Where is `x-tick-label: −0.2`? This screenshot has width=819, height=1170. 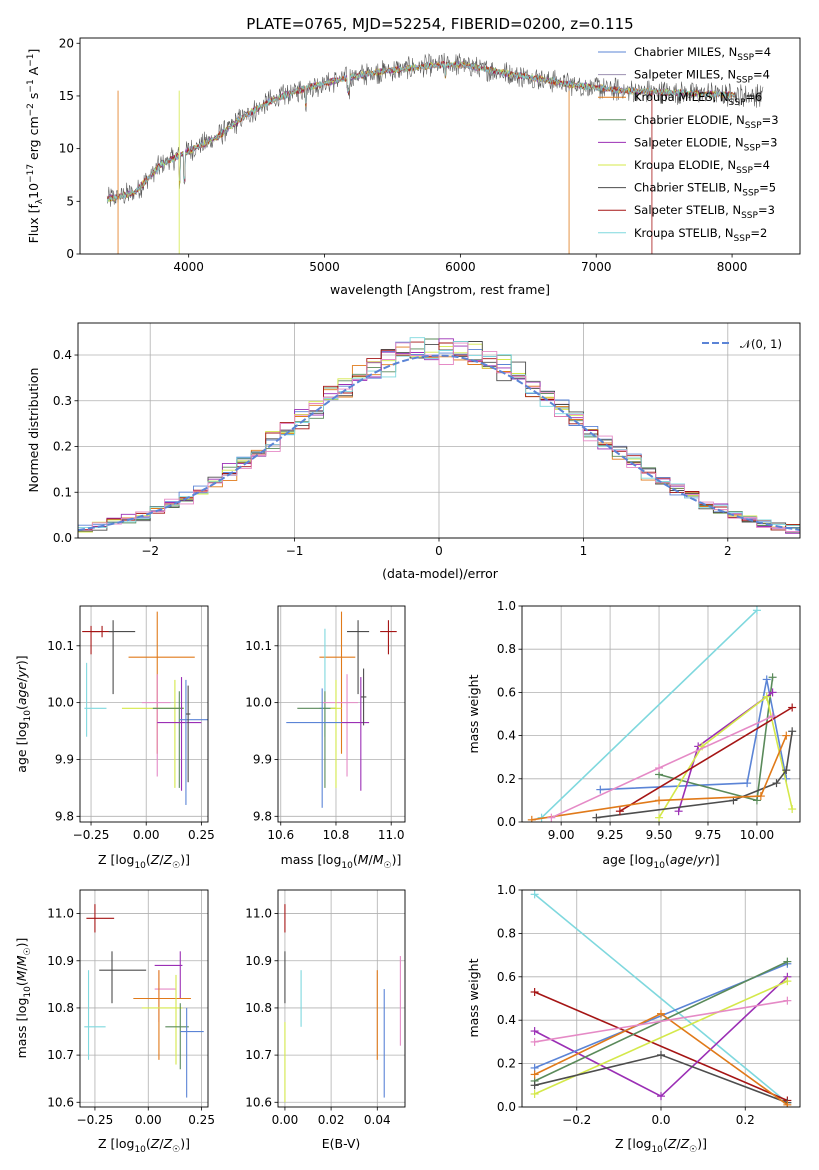
x-tick-label: −0.2 is located at coordinates (576, 1120).